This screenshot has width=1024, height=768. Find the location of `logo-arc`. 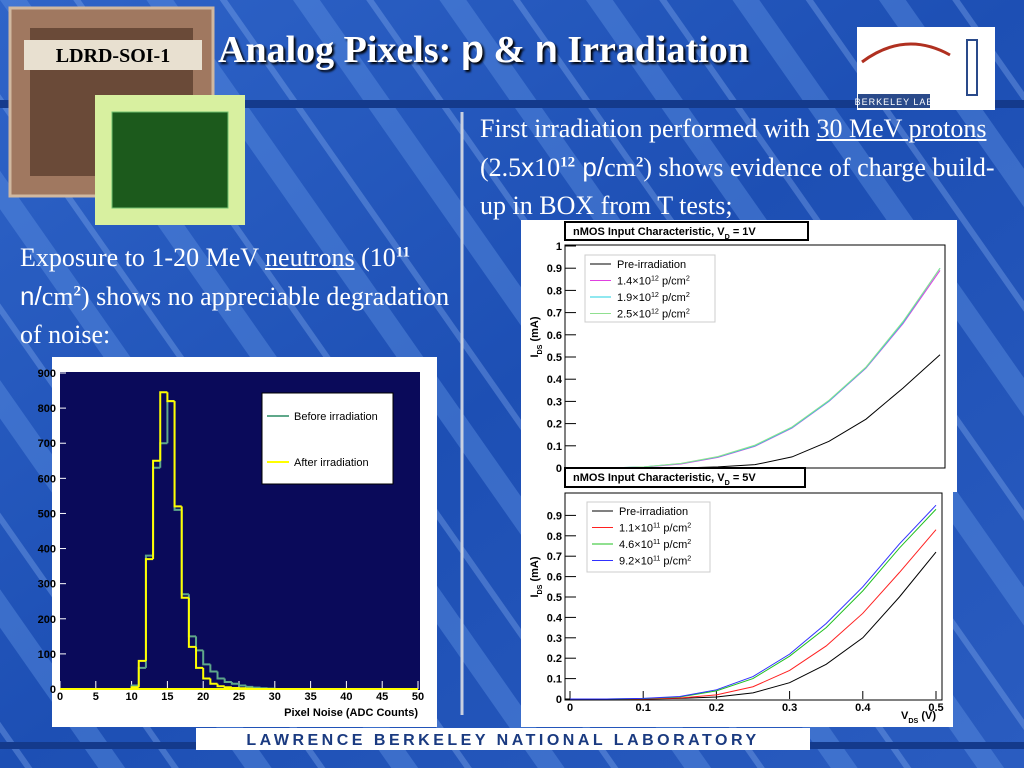

logo-arc is located at coordinates (906, 53).